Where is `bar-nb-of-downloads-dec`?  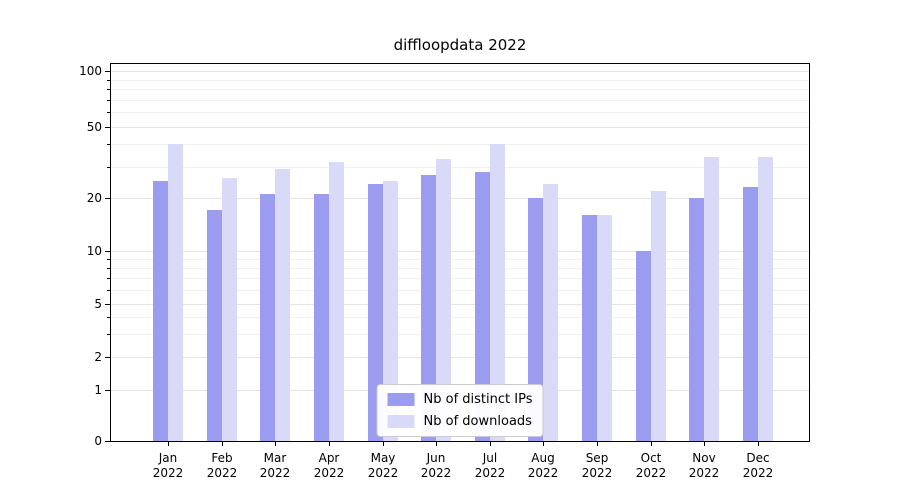
bar-nb-of-downloads-dec is located at coordinates (765, 299).